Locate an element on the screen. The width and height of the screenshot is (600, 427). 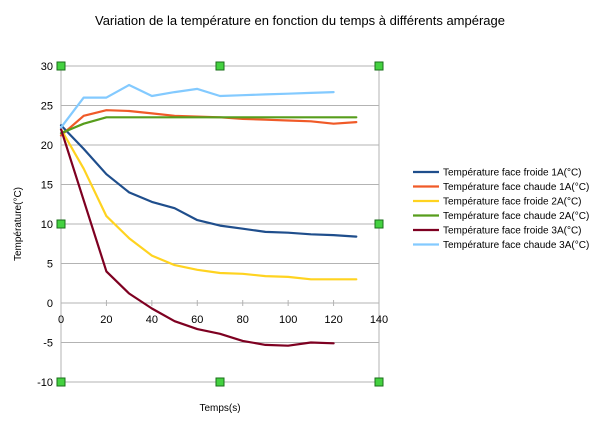
y-tick-label: -10 is located at coordinates (45, 383).